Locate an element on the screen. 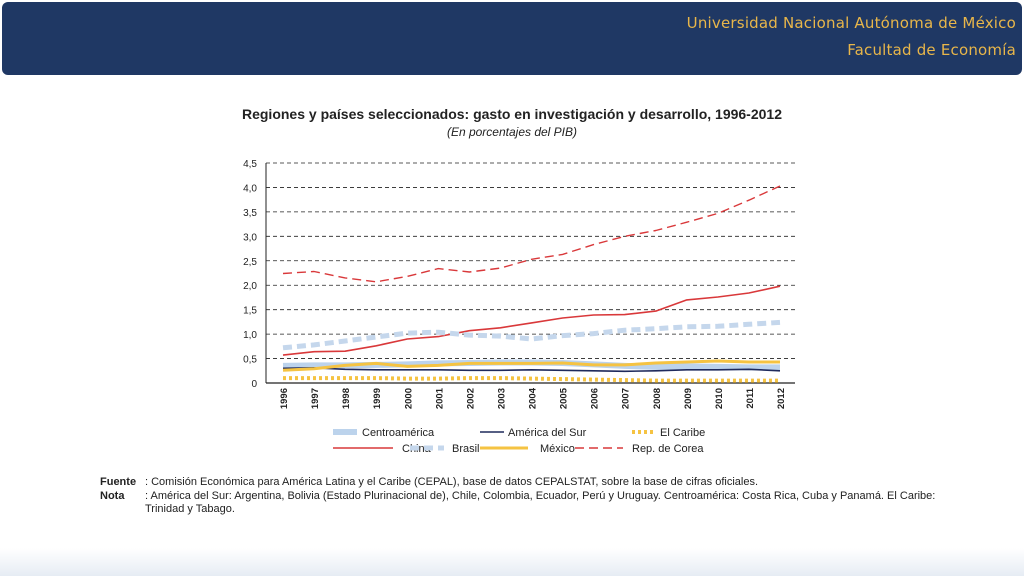  x-tick-label: 1997 is located at coordinates (315, 398).